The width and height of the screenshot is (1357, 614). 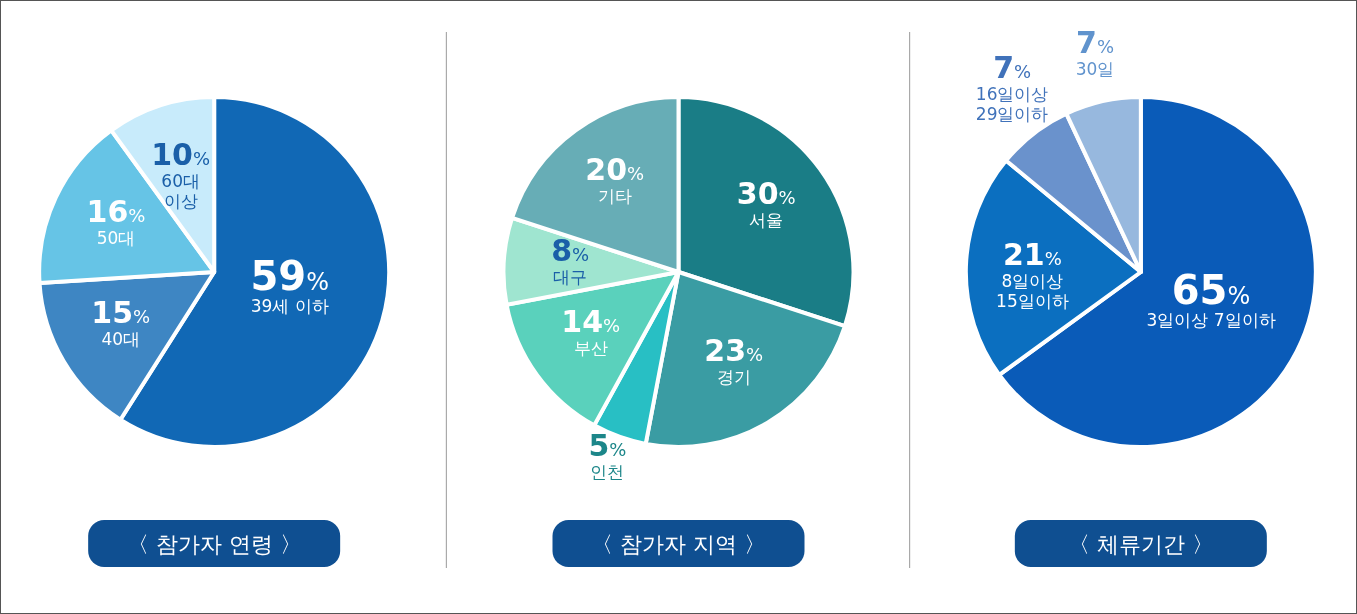 I want to click on slice-label: 부산, so click(x=590, y=347).